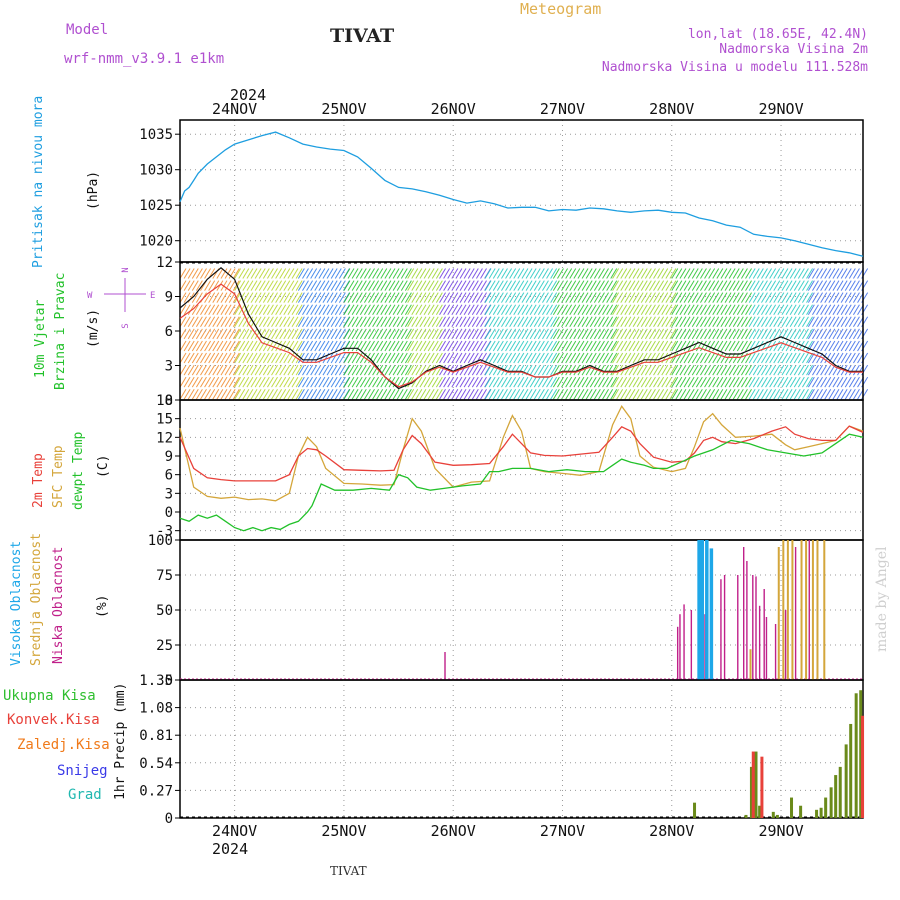  What do you see at coordinates (795, 613) in the screenshot?
I see `cloud-bar-low` at bounding box center [795, 613].